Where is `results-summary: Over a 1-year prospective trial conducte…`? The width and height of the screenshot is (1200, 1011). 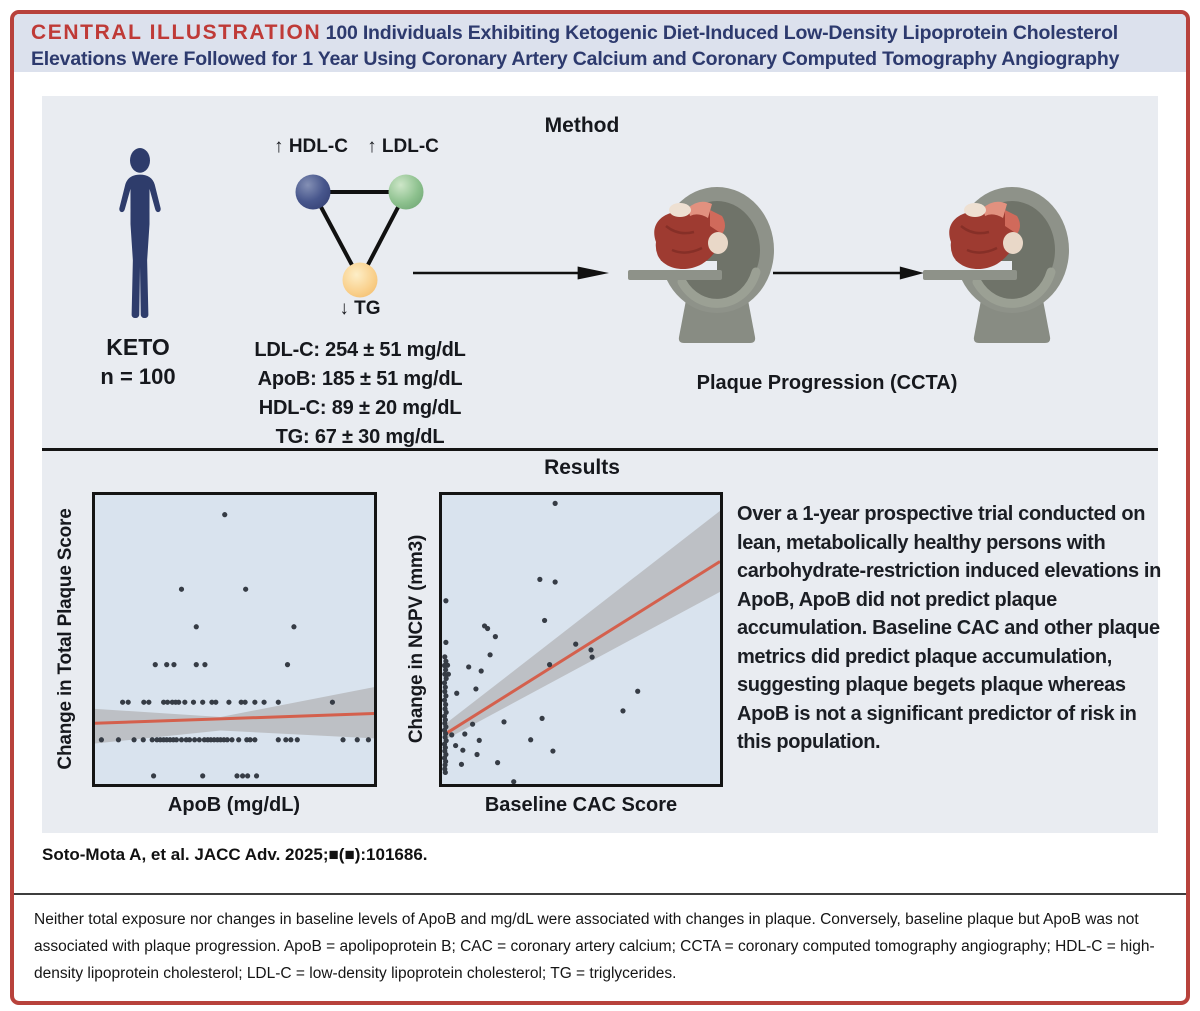
results-summary: Over a 1-year prospective trial conducte… is located at coordinates (949, 628).